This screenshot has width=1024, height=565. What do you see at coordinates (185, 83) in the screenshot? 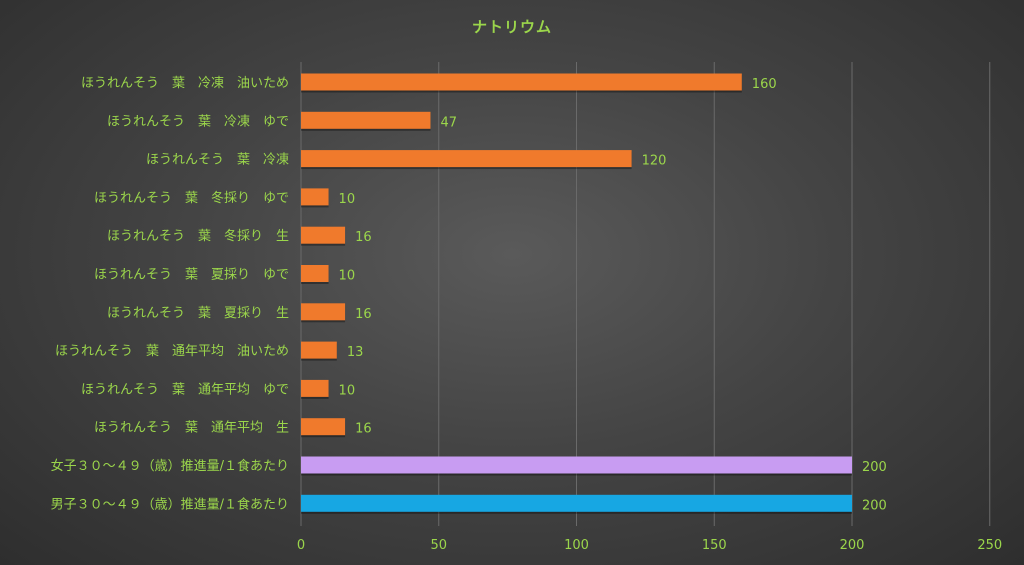
I see `category-label: ほうれんそう 葉 冷凍 油いため` at bounding box center [185, 83].